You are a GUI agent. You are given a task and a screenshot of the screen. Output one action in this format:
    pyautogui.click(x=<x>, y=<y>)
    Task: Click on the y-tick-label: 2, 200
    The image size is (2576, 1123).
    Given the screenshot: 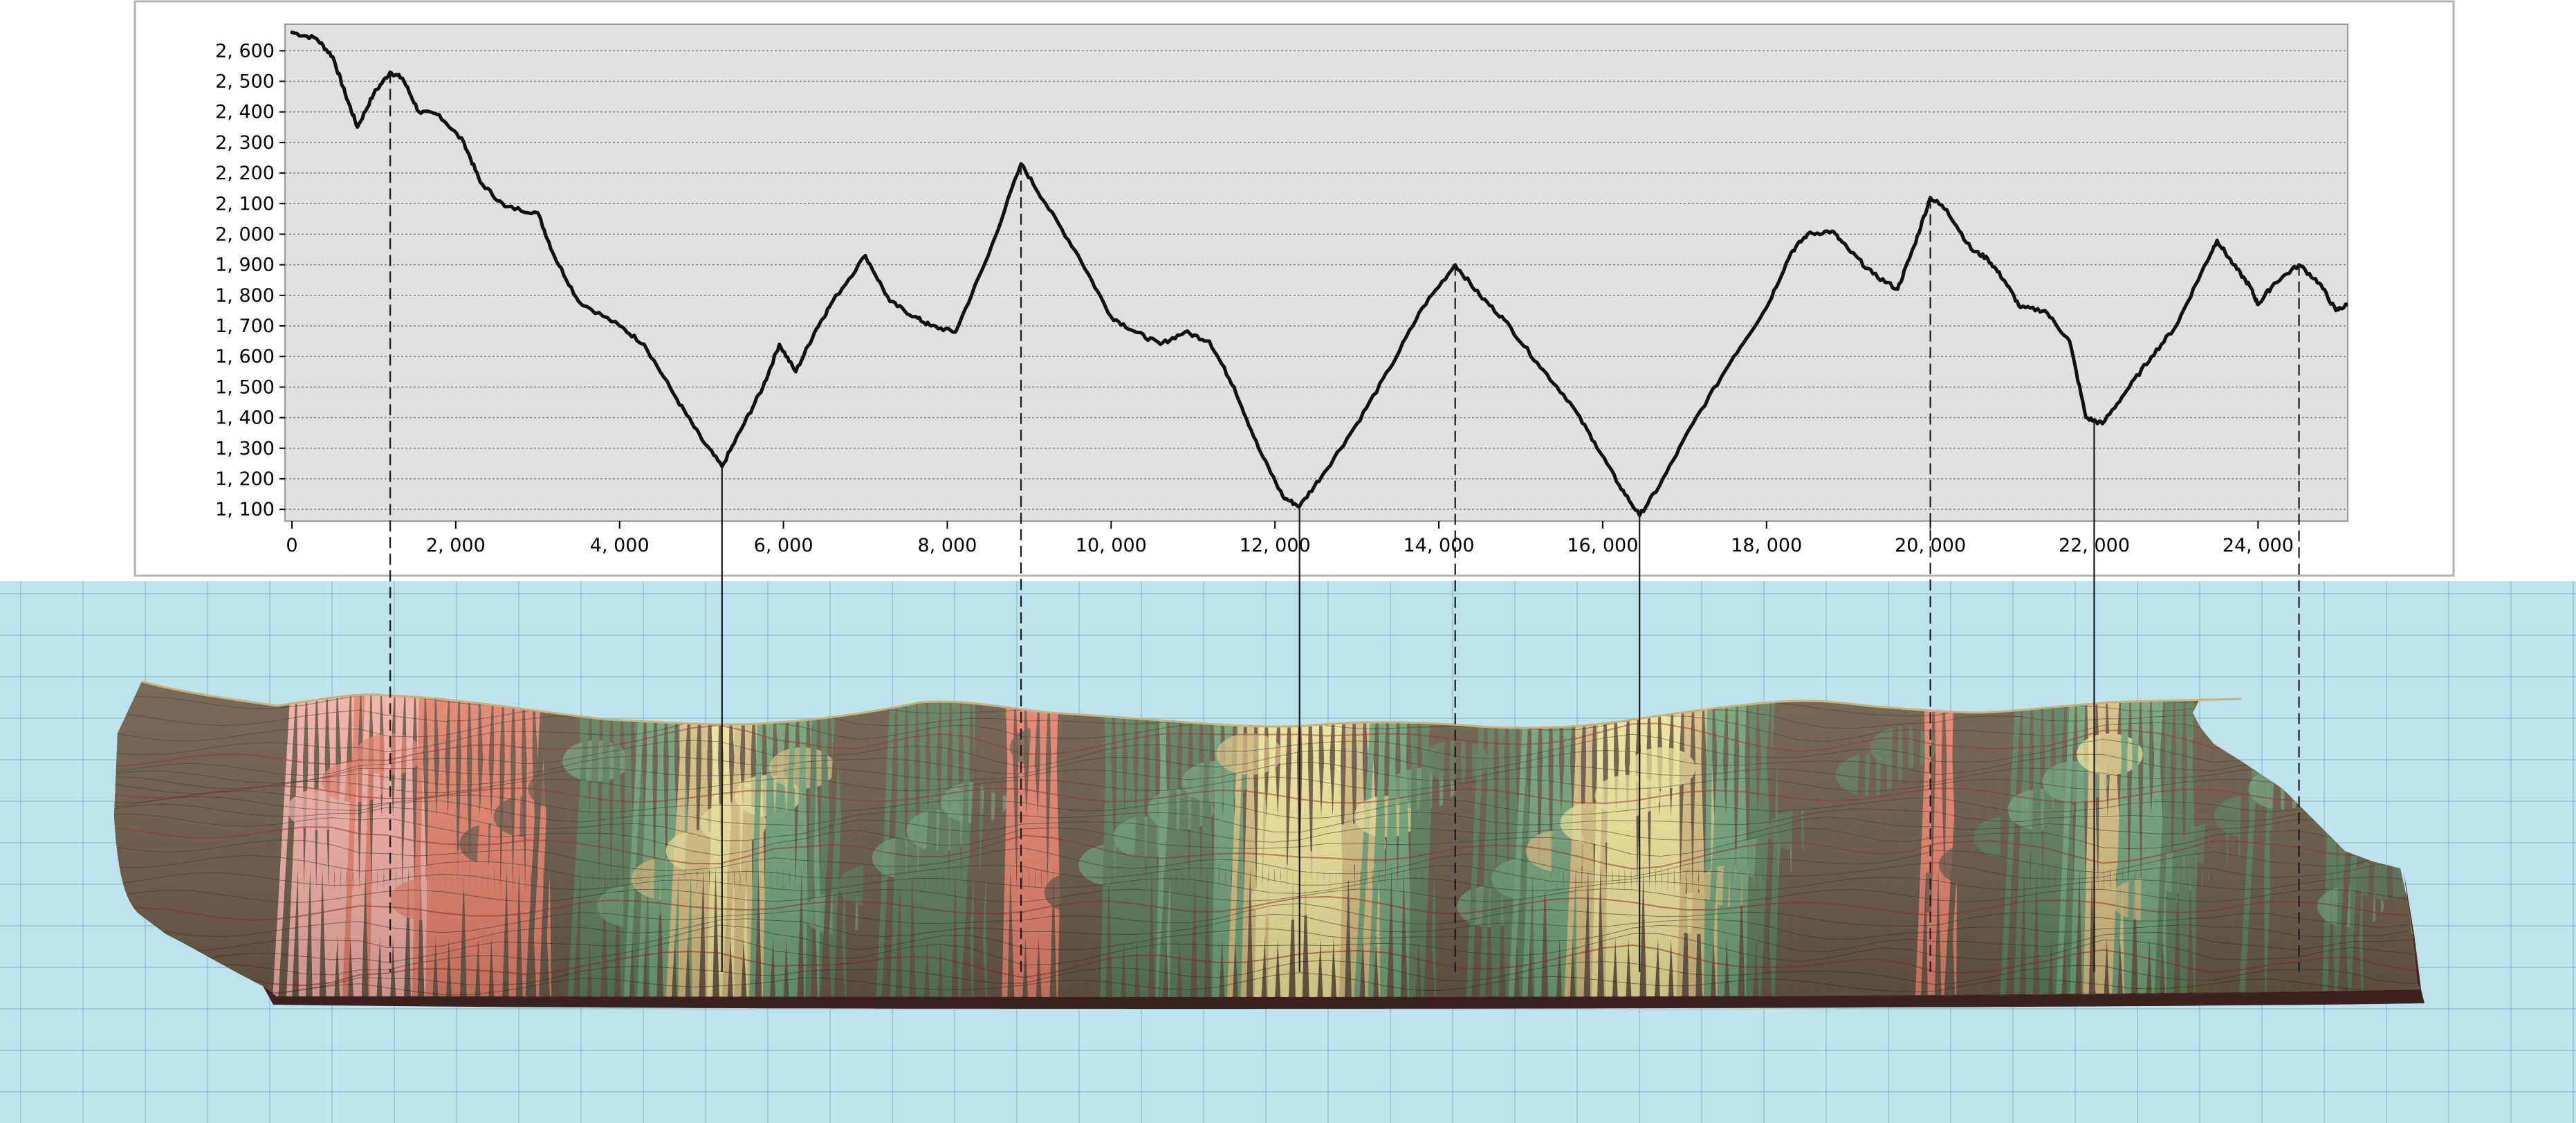 What is the action you would take?
    pyautogui.click(x=245, y=173)
    